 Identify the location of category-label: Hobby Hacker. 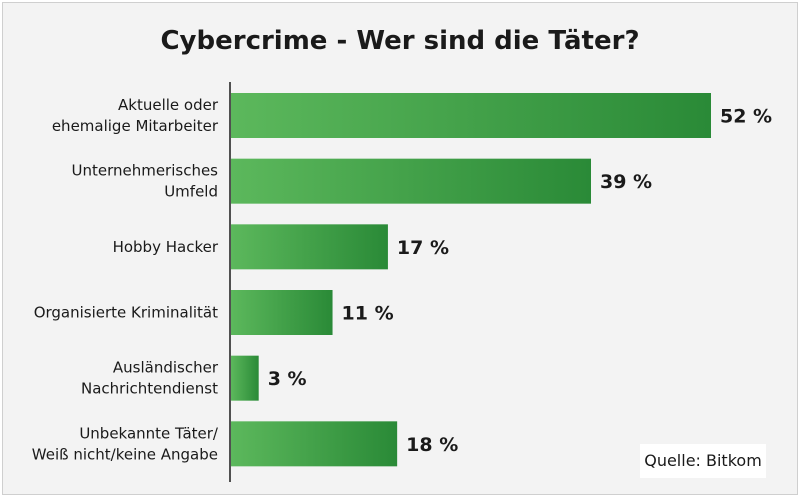
(166, 247).